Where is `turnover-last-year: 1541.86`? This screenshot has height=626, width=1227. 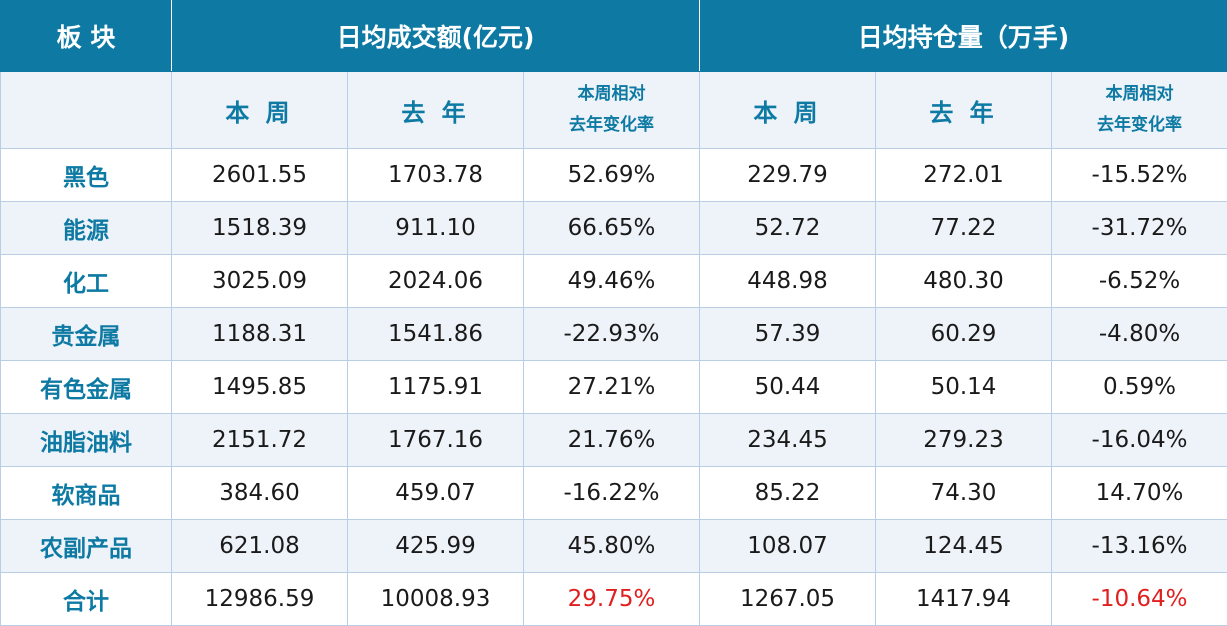
turnover-last-year: 1541.86 is located at coordinates (436, 334).